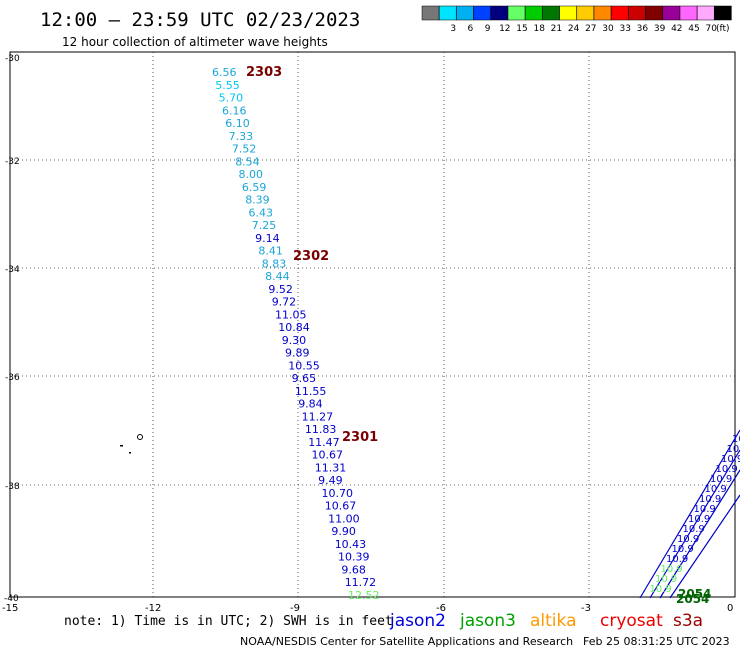  Describe the element at coordinates (723, 29) in the screenshot. I see `legend-unit: (ft)` at that location.